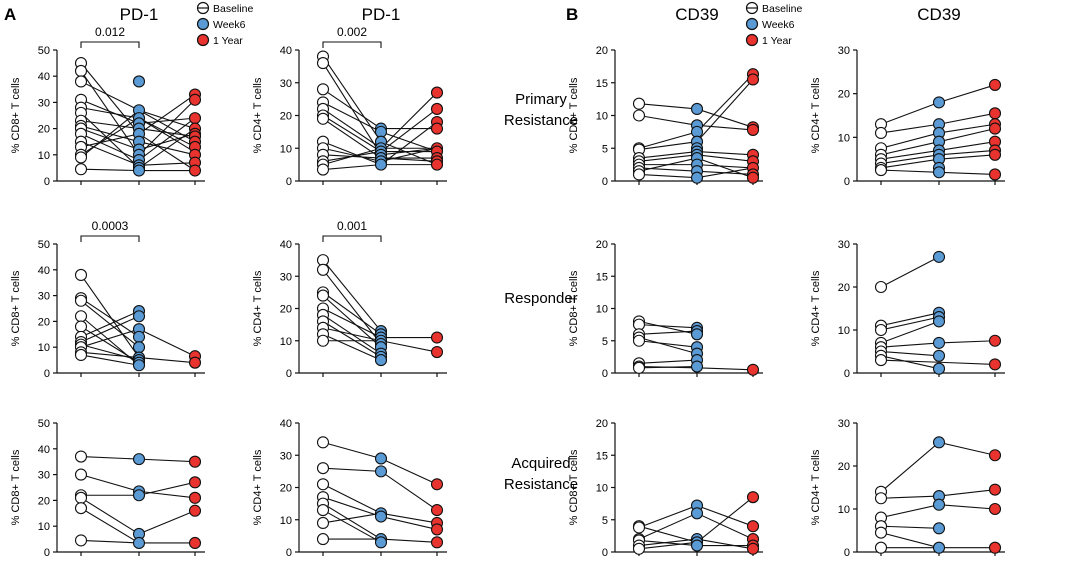 This screenshot has height=565, width=1082. Describe the element at coordinates (665, 309) in the screenshot. I see `chart-2-3: 0 5 10 15 20 % CD8+ T cells` at that location.